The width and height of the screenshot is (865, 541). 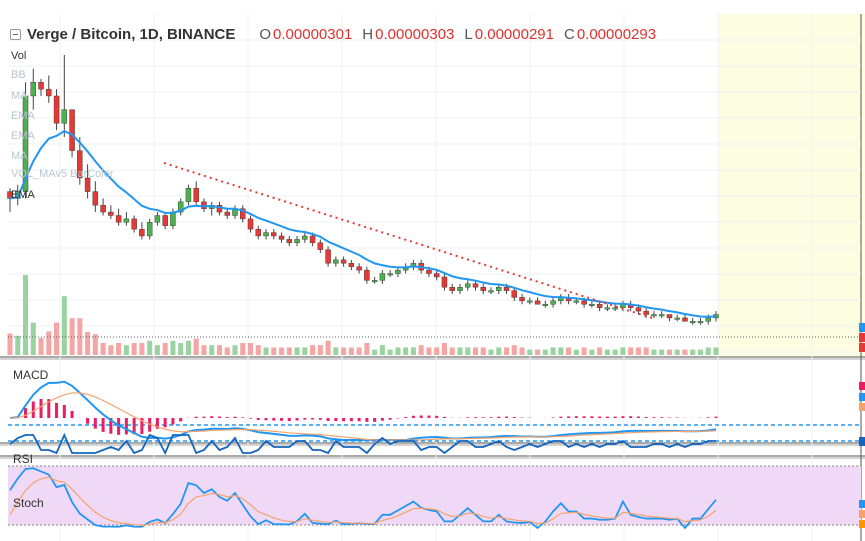 What do you see at coordinates (313, 34) in the screenshot?
I see `open-value: 0.00000301` at bounding box center [313, 34].